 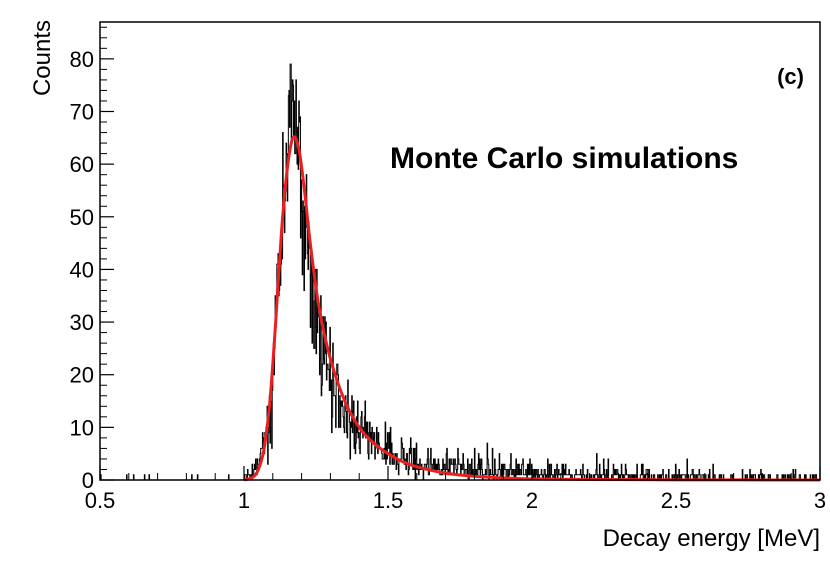 What do you see at coordinates (532, 500) in the screenshot?
I see `x-tick-label: 2` at bounding box center [532, 500].